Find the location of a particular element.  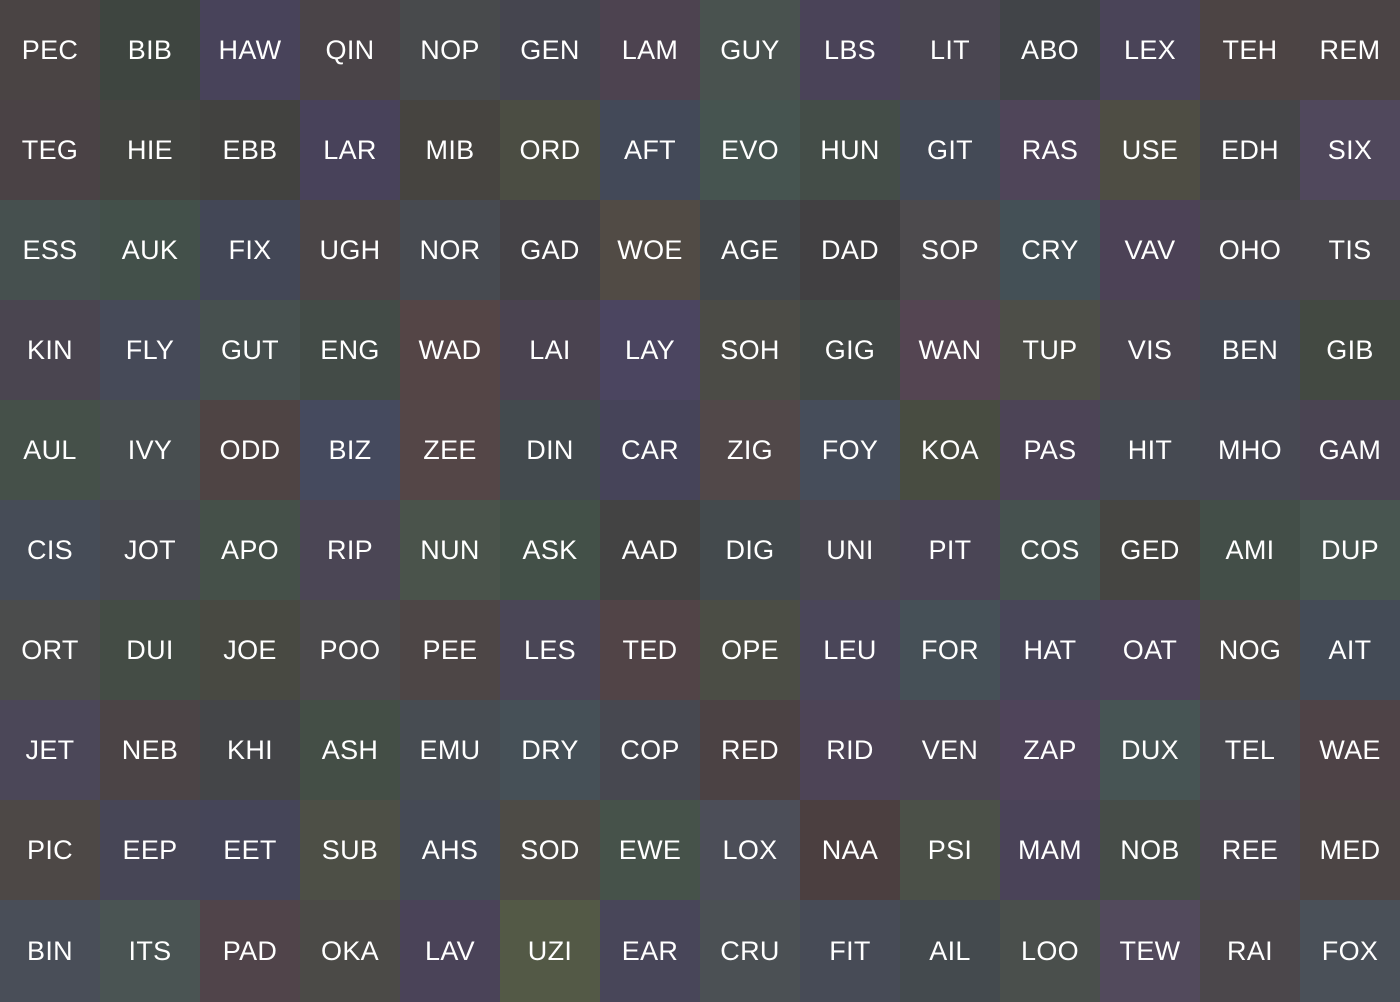

word-tile-fit: FIT is located at coordinates (850, 951).